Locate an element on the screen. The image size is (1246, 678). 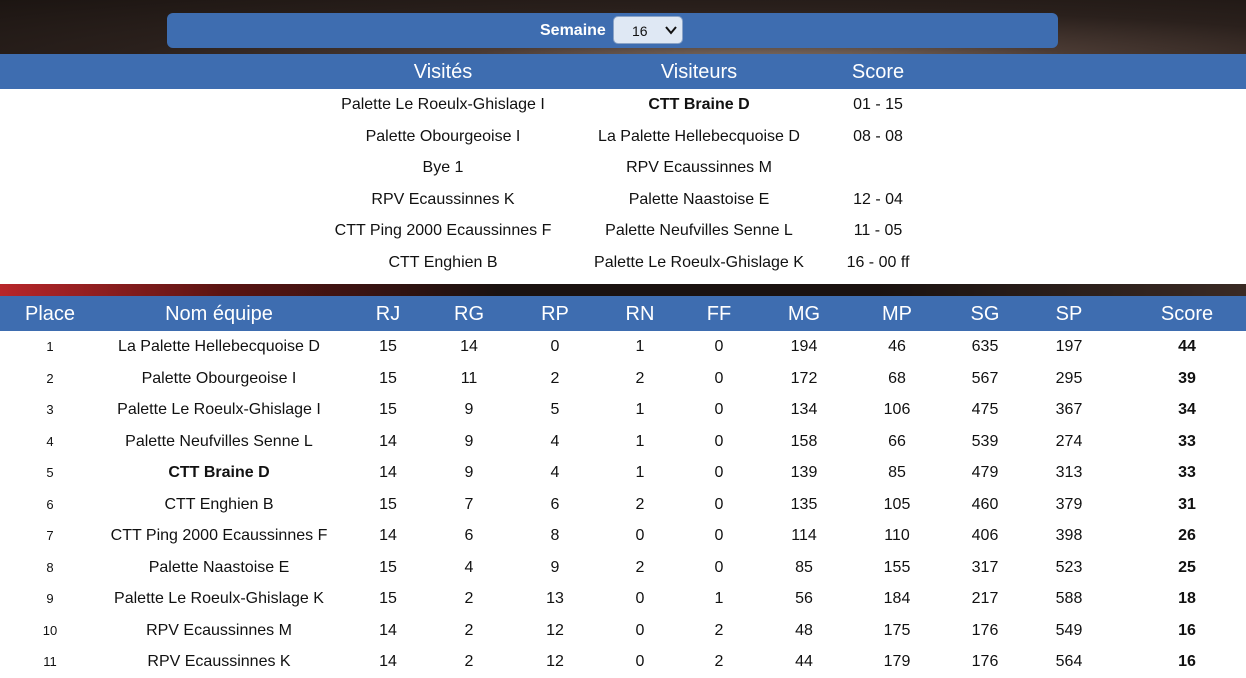
ranking-score: 18 is located at coordinates (1187, 598).